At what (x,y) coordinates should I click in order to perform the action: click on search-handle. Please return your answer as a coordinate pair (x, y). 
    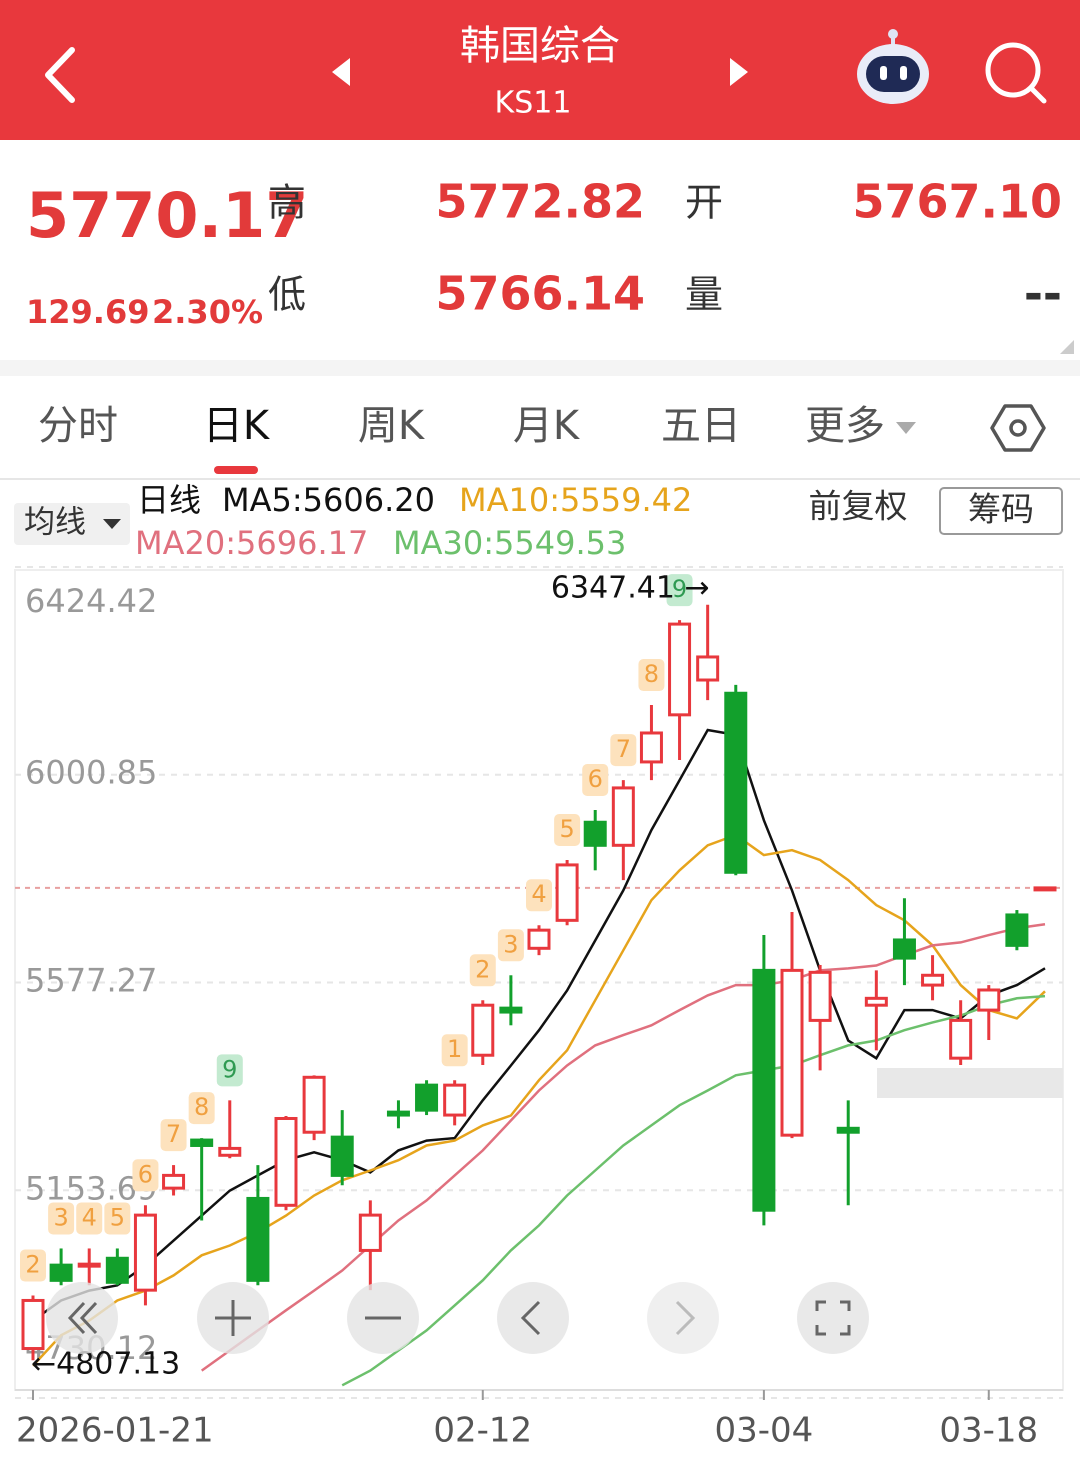
    Looking at the image, I should click on (1037, 94).